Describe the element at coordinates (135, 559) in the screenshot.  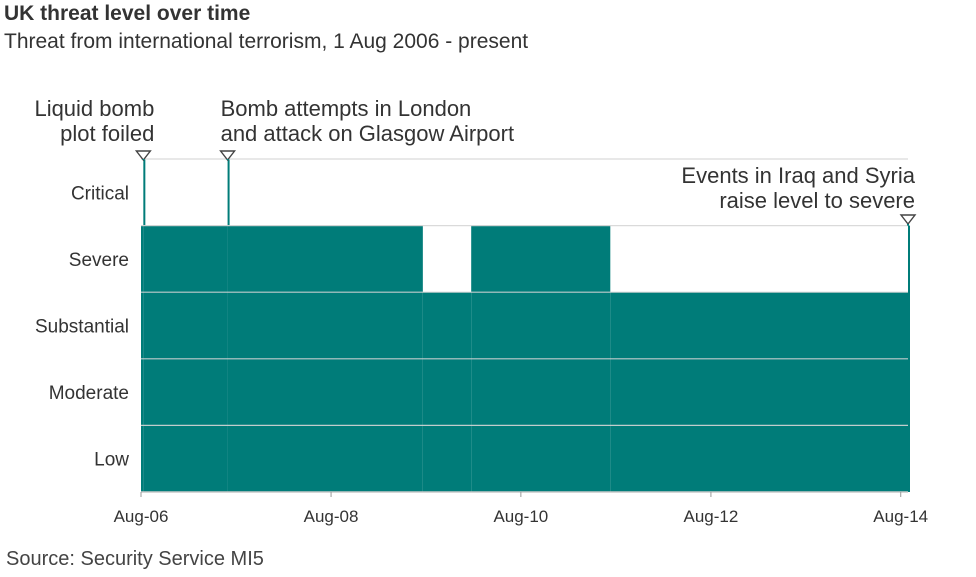
I see `source-note: Source: Security Service MI5` at that location.